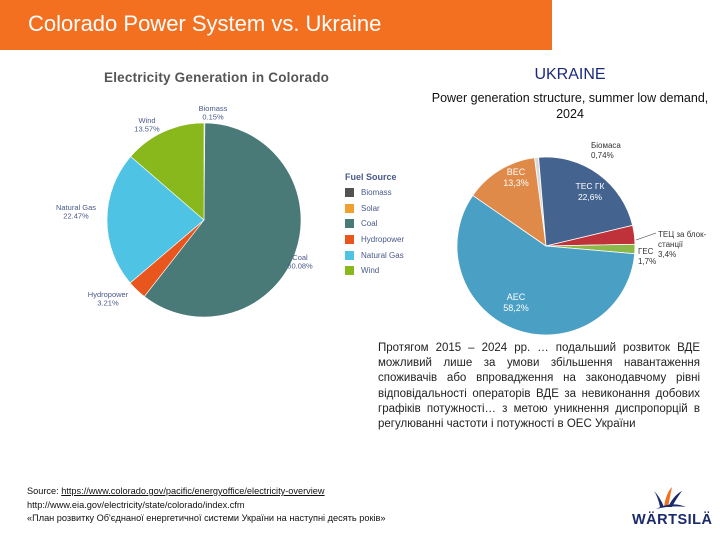  I want to click on data-label-biomass: Biomass 0.15%, so click(213, 113).